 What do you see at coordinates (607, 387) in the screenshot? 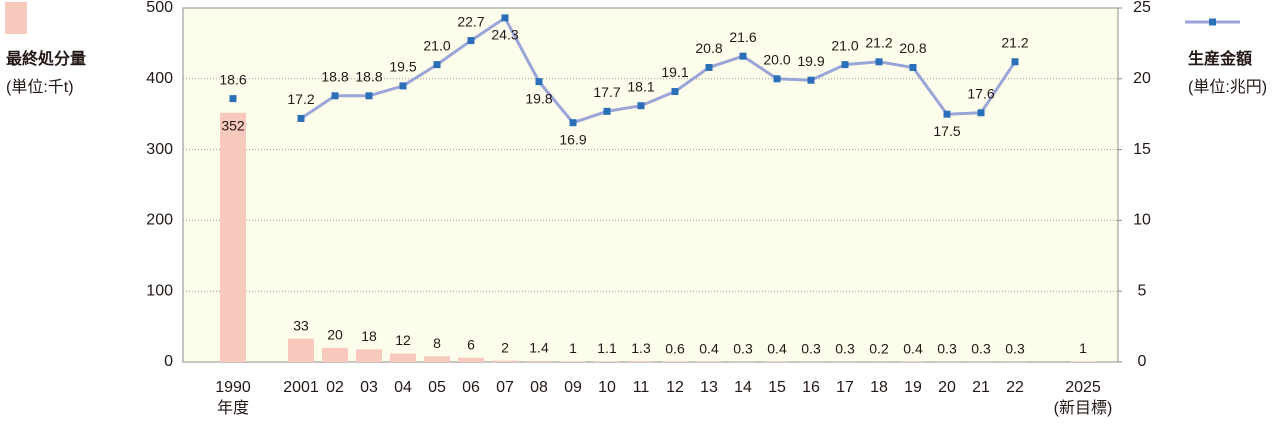
I see `x-tick-label: 10` at bounding box center [607, 387].